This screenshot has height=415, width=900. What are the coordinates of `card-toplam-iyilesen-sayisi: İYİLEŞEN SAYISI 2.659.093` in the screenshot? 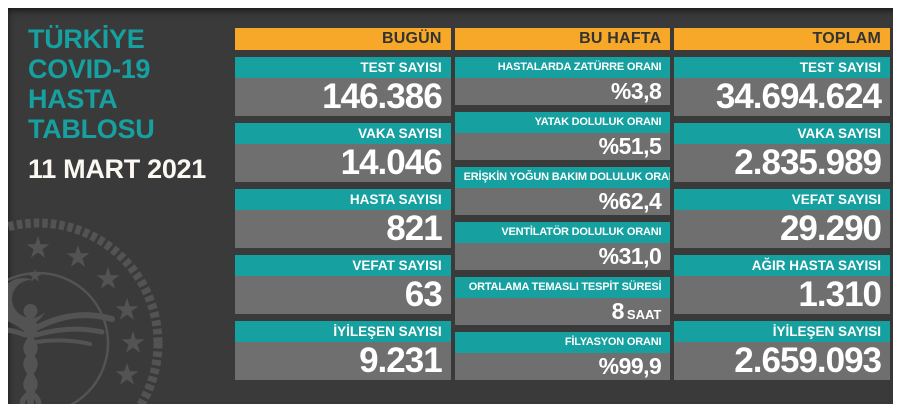 It's located at (782, 350).